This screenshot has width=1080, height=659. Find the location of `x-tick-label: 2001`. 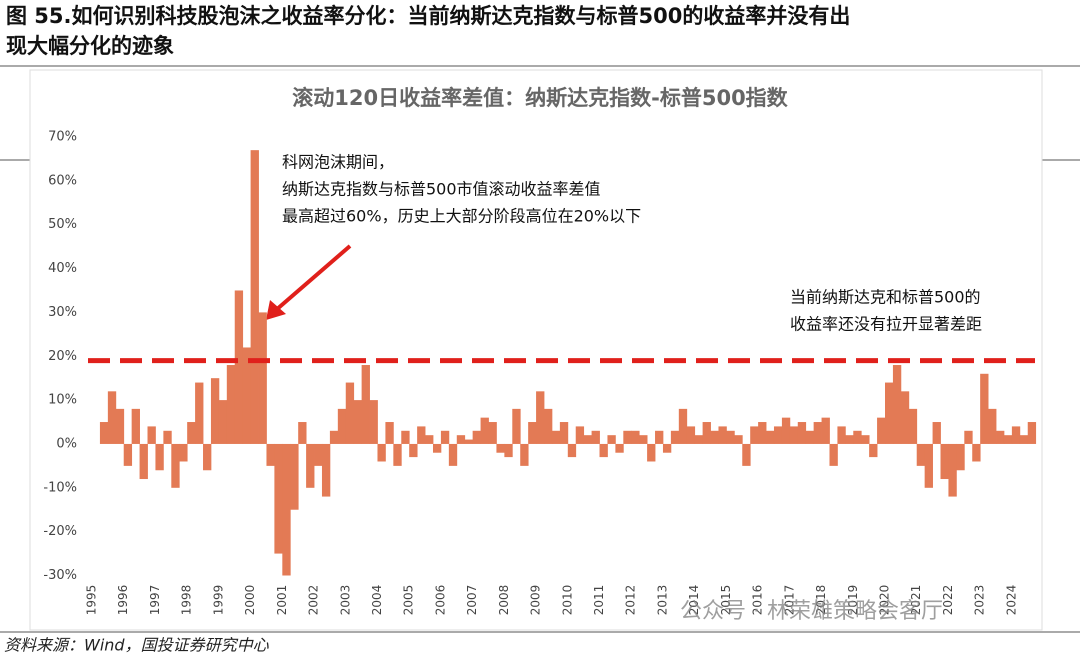

x-tick-label: 2001 is located at coordinates (282, 600).